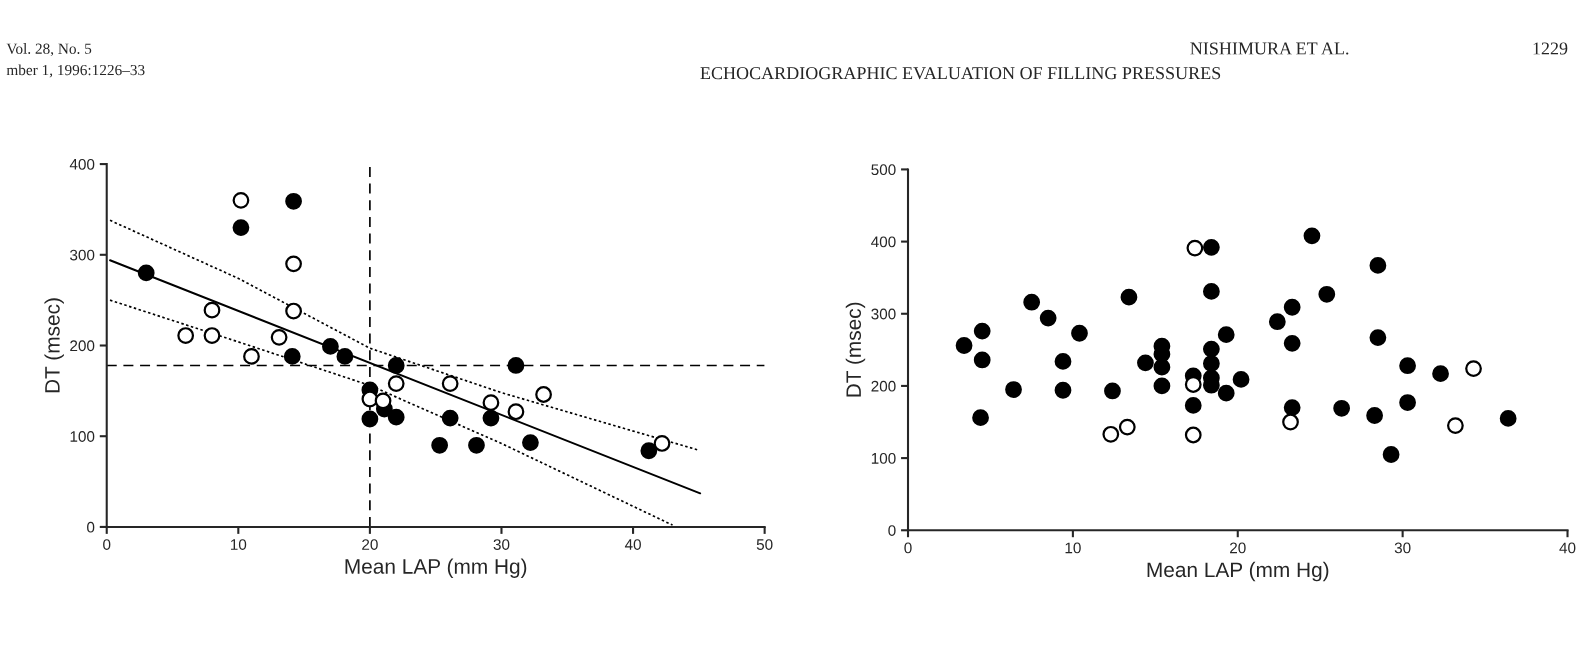 This screenshot has width=1593, height=667. I want to click on text: NISHIMURA ET AL., so click(1269, 48).